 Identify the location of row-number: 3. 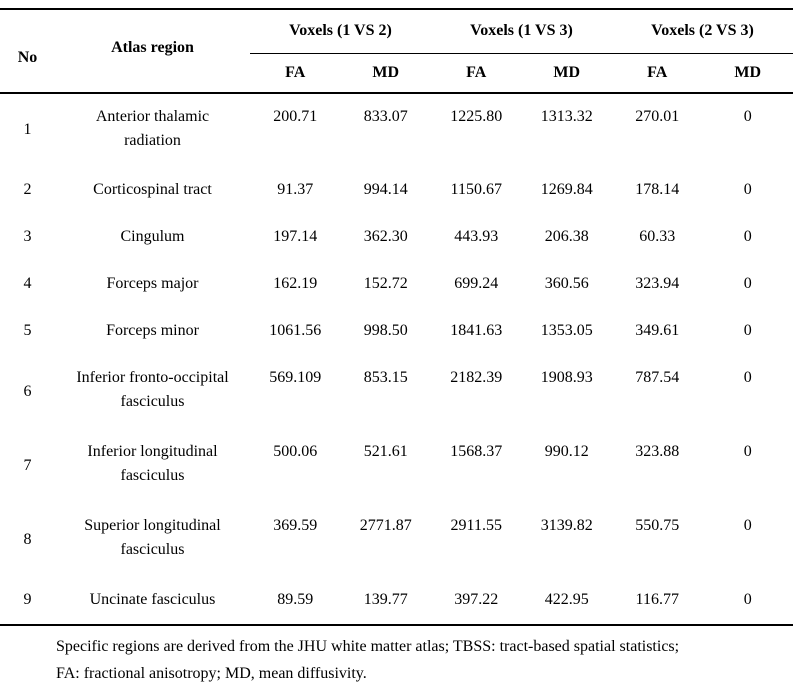
(27, 236).